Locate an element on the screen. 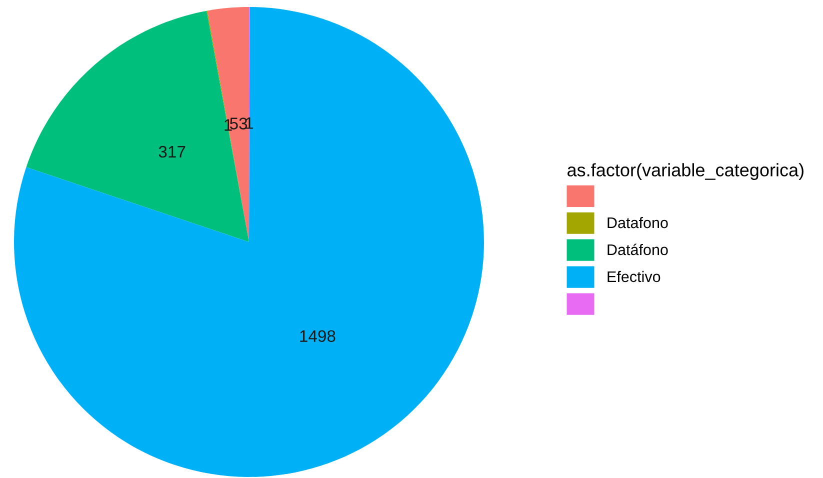  data-label: 1498 is located at coordinates (318, 336).